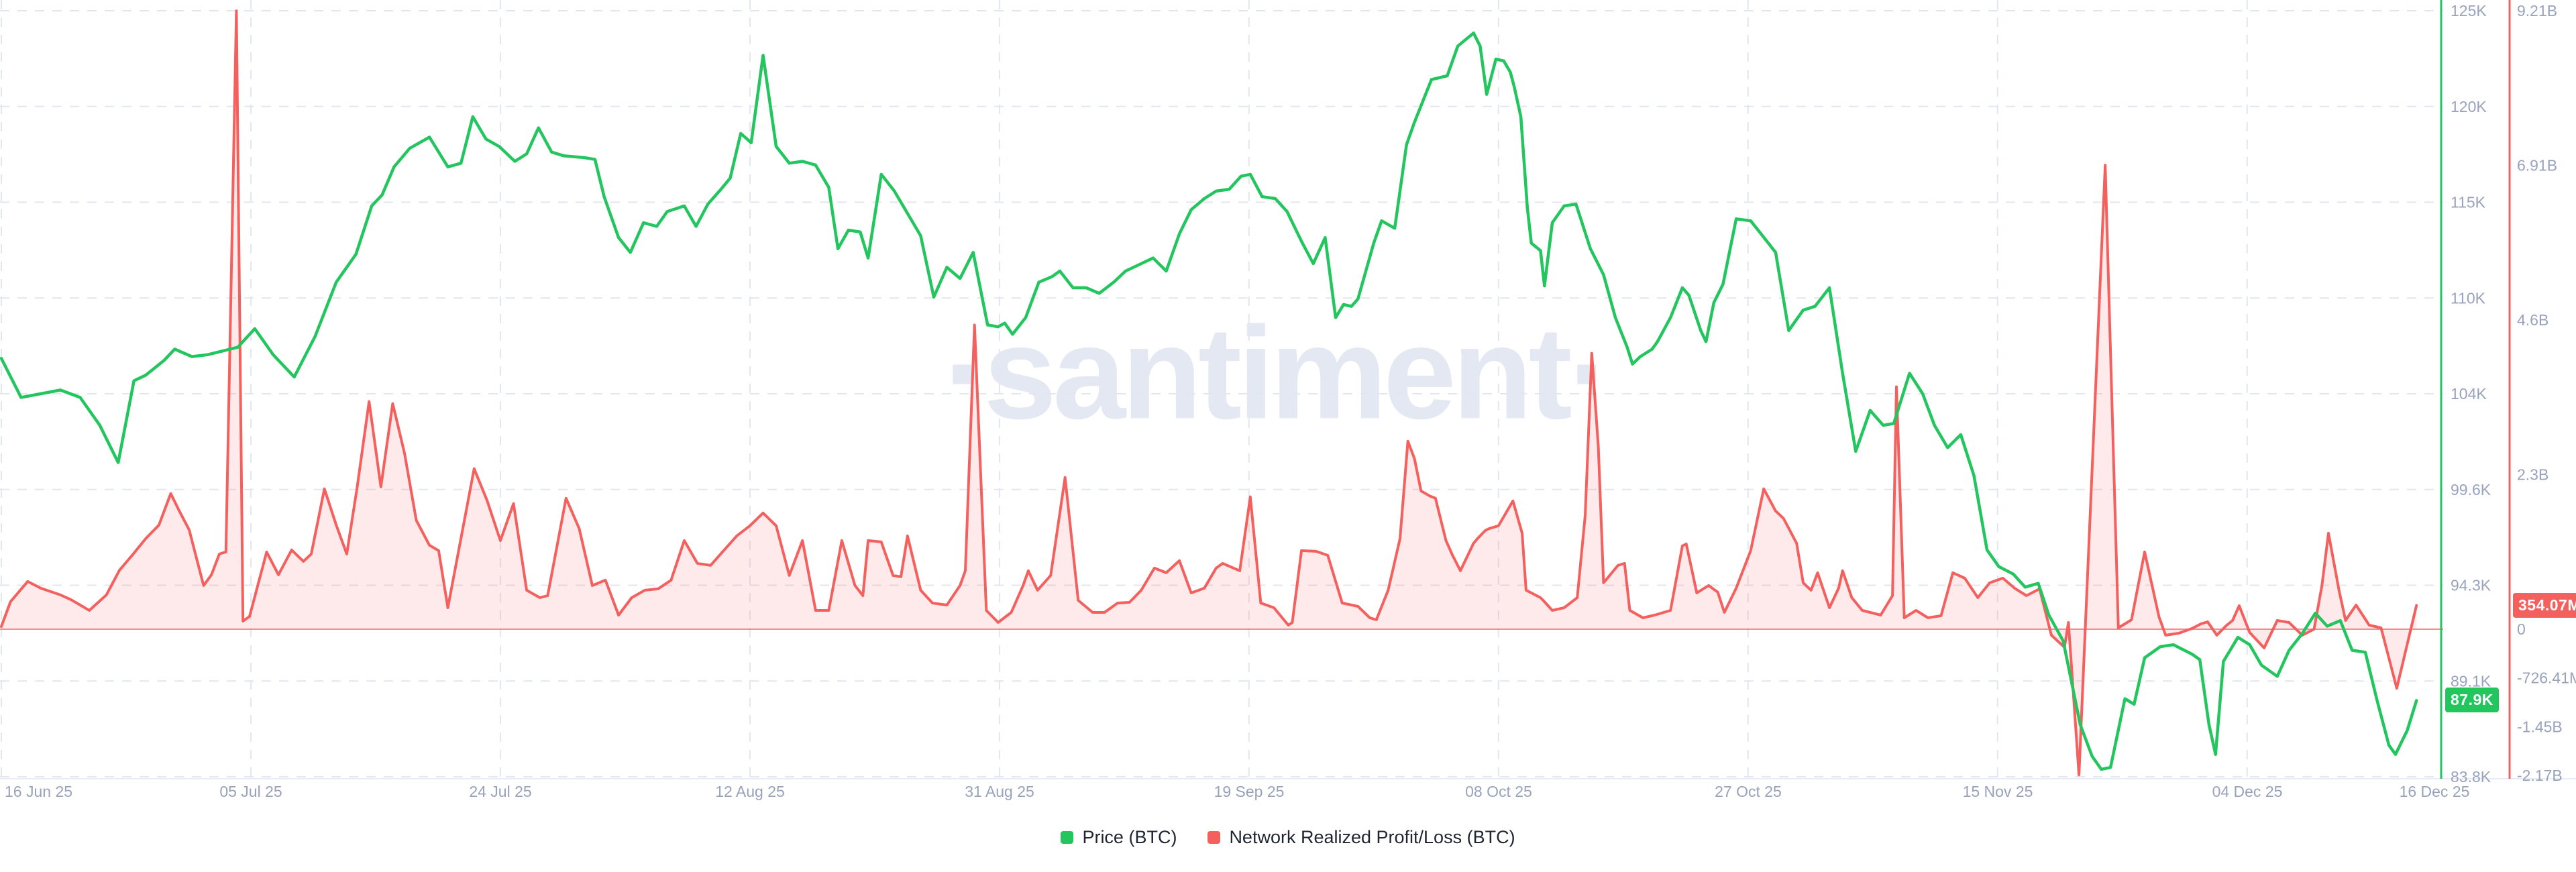 Image resolution: width=2576 pixels, height=872 pixels. Describe the element at coordinates (2471, 585) in the screenshot. I see `svg-text: 94.3K` at that location.